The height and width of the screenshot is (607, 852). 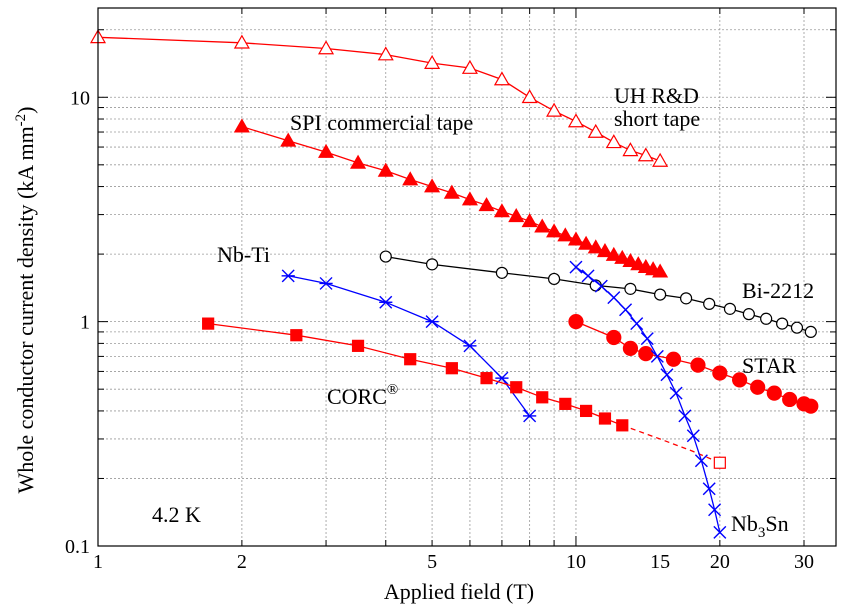 What do you see at coordinates (432, 562) in the screenshot?
I see `x-tick-label: 5` at bounding box center [432, 562].